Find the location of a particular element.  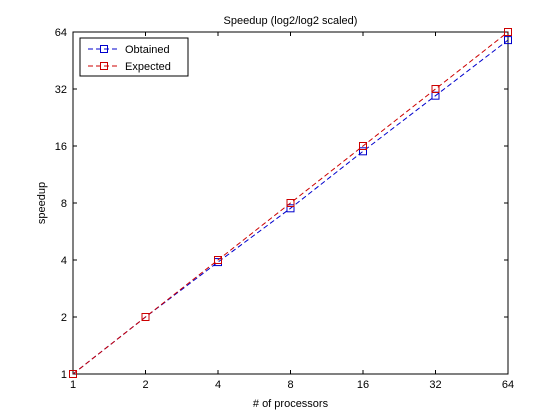

x-tick-label: 1 is located at coordinates (73, 385).